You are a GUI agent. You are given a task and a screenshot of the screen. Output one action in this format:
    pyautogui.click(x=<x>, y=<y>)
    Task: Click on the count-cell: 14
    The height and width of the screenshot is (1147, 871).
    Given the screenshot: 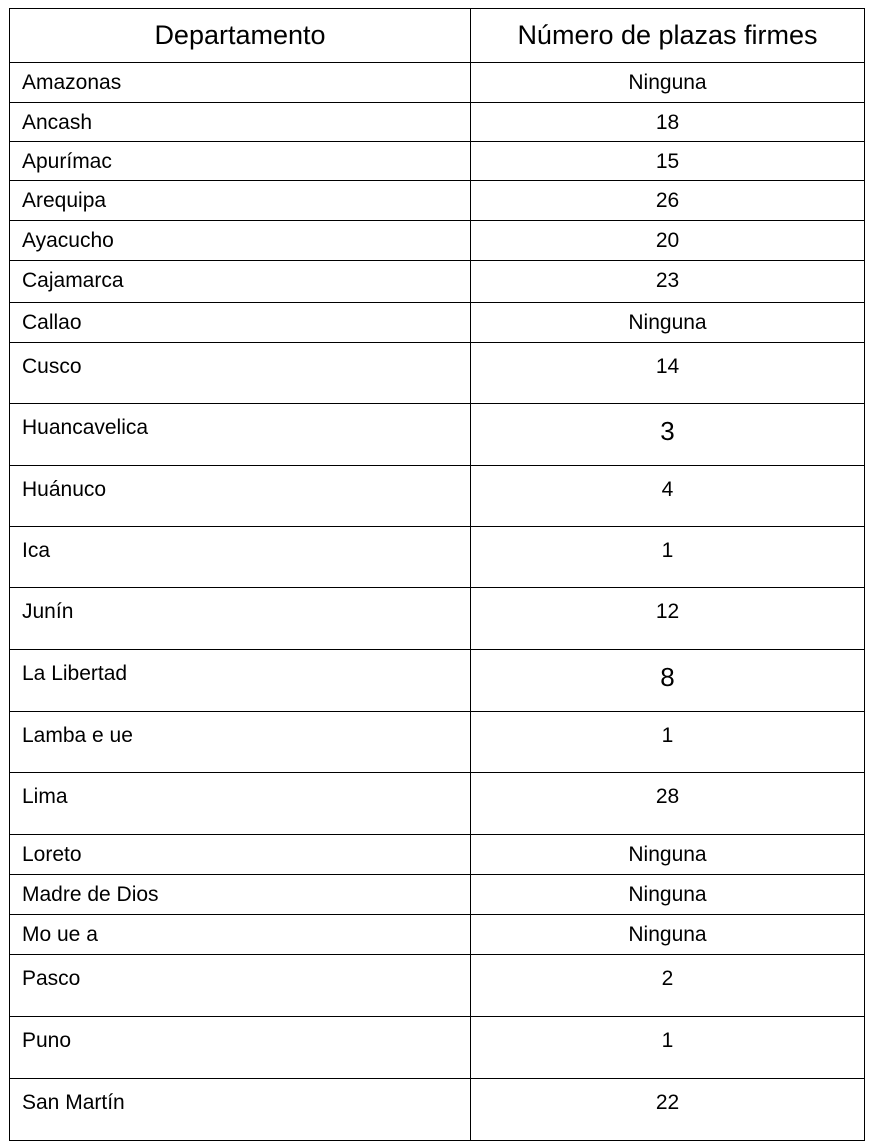 What is the action you would take?
    pyautogui.click(x=667, y=373)
    